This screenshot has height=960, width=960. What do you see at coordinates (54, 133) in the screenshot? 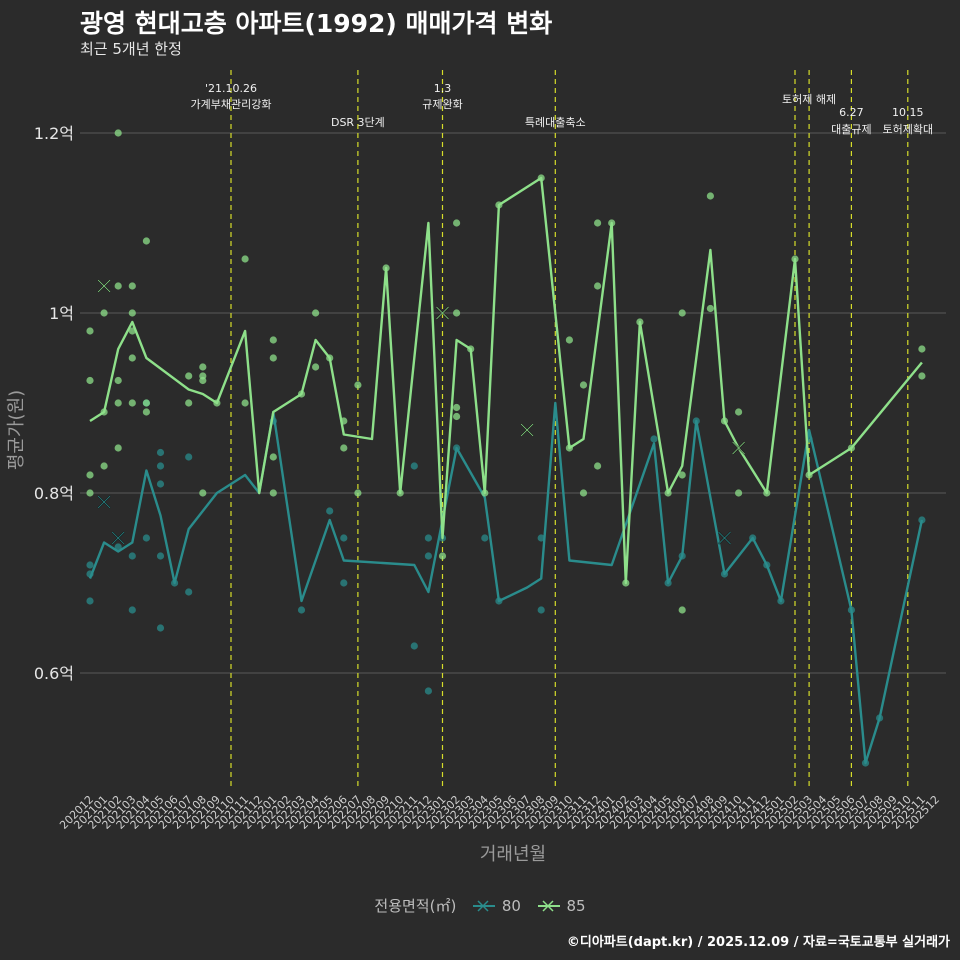
I see `y-tick-label: 1.2억` at bounding box center [54, 133].